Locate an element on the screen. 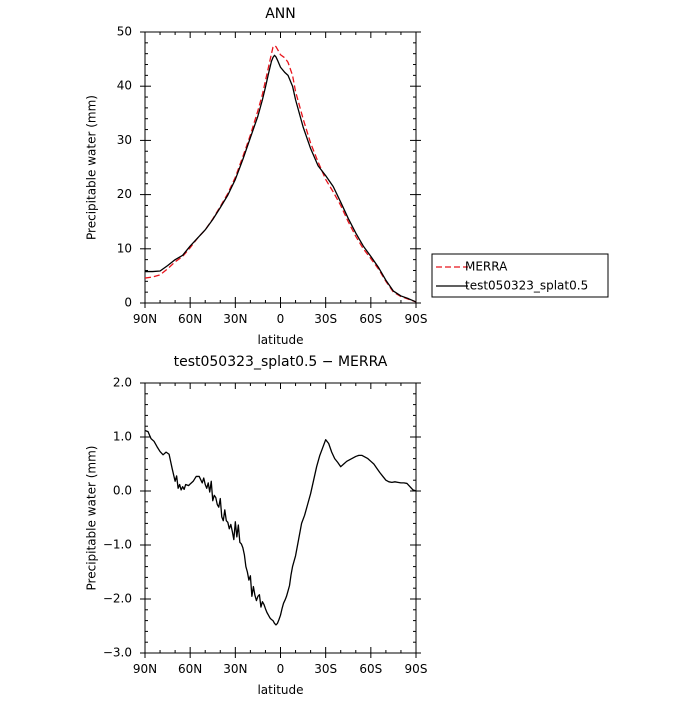  y-tick-label: 40 is located at coordinates (124, 86).